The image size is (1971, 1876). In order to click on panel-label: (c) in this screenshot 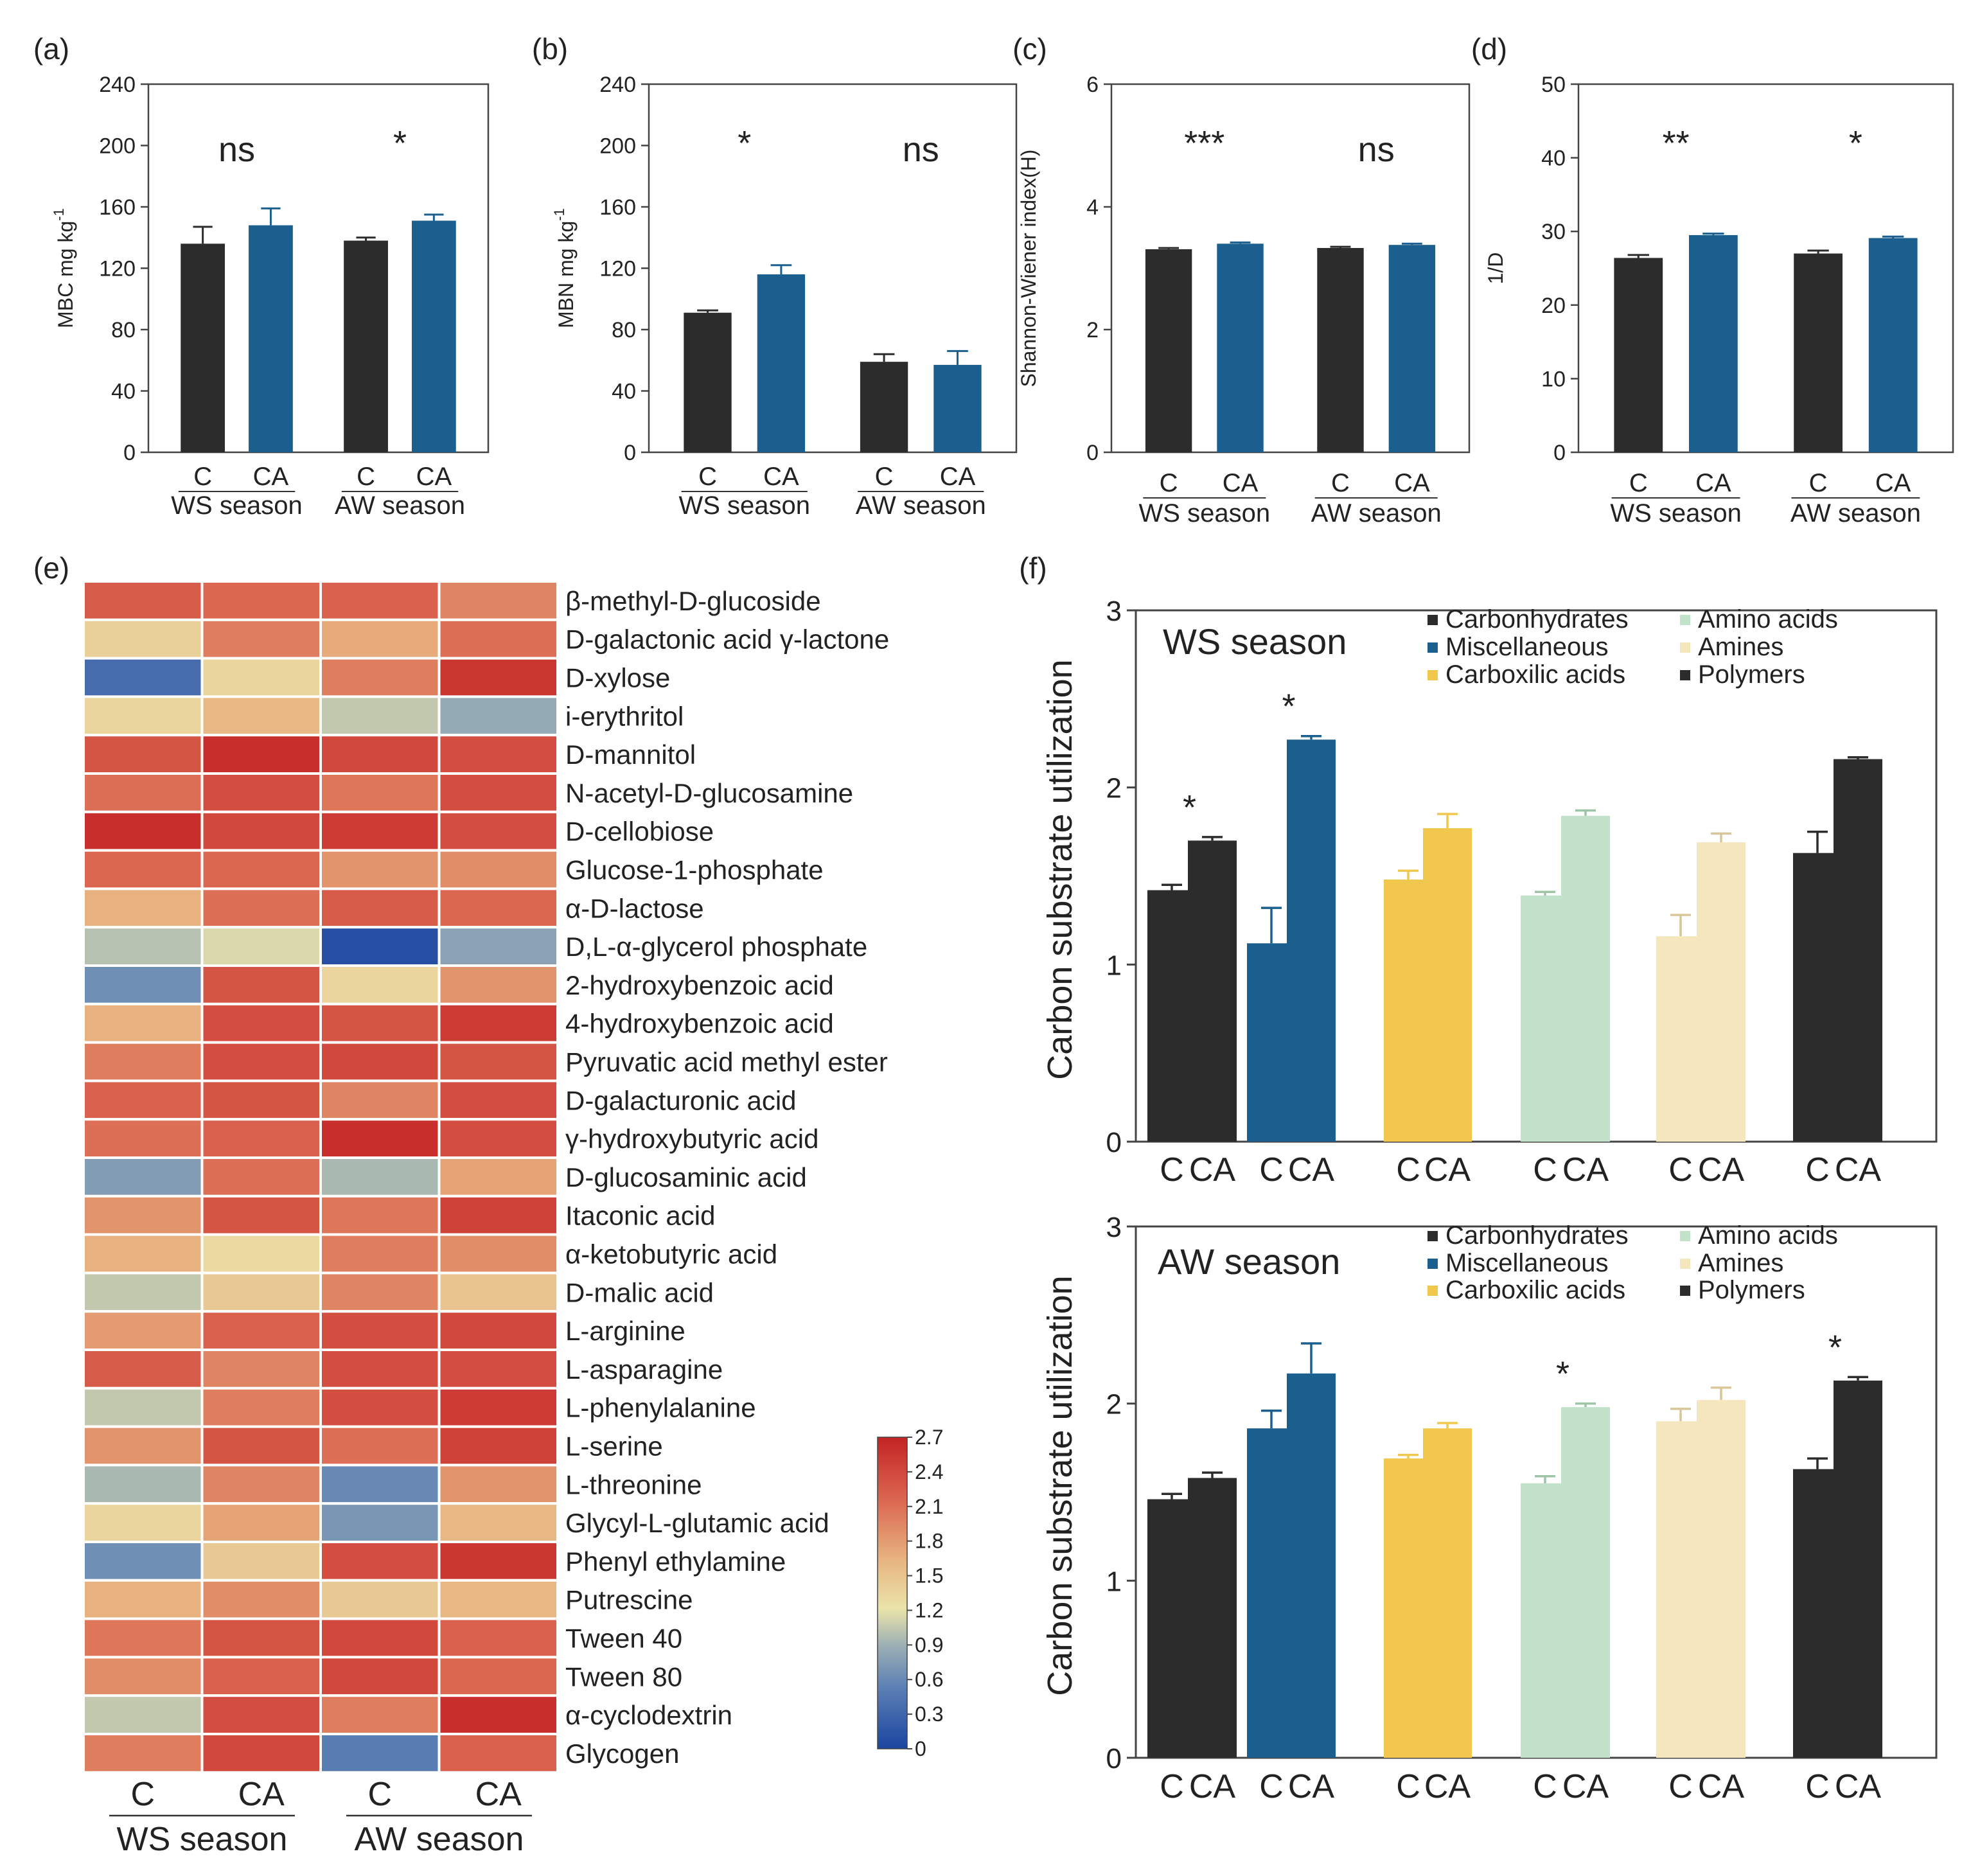, I will do `click(1029, 49)`.